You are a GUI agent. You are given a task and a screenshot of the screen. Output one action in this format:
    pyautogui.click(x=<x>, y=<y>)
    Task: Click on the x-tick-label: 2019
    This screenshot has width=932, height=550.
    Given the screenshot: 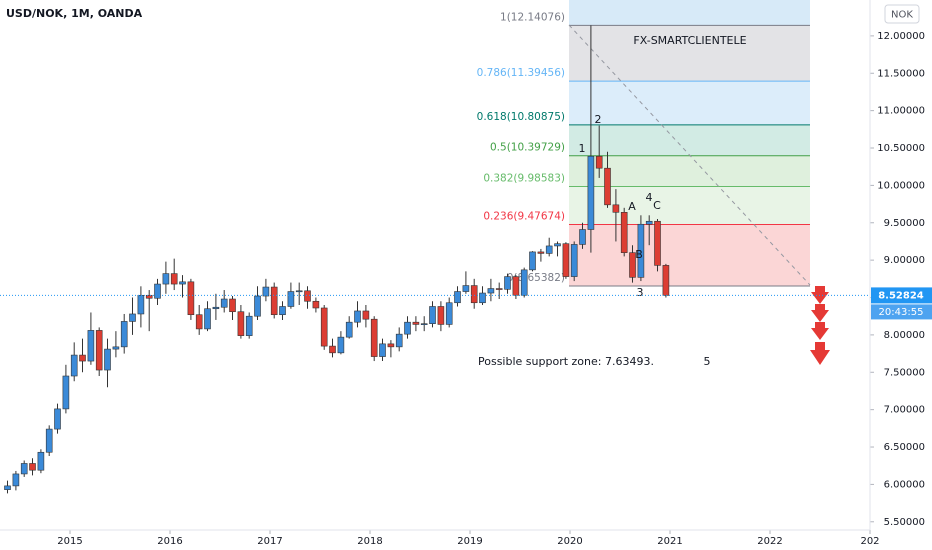 What is the action you would take?
    pyautogui.click(x=469, y=541)
    